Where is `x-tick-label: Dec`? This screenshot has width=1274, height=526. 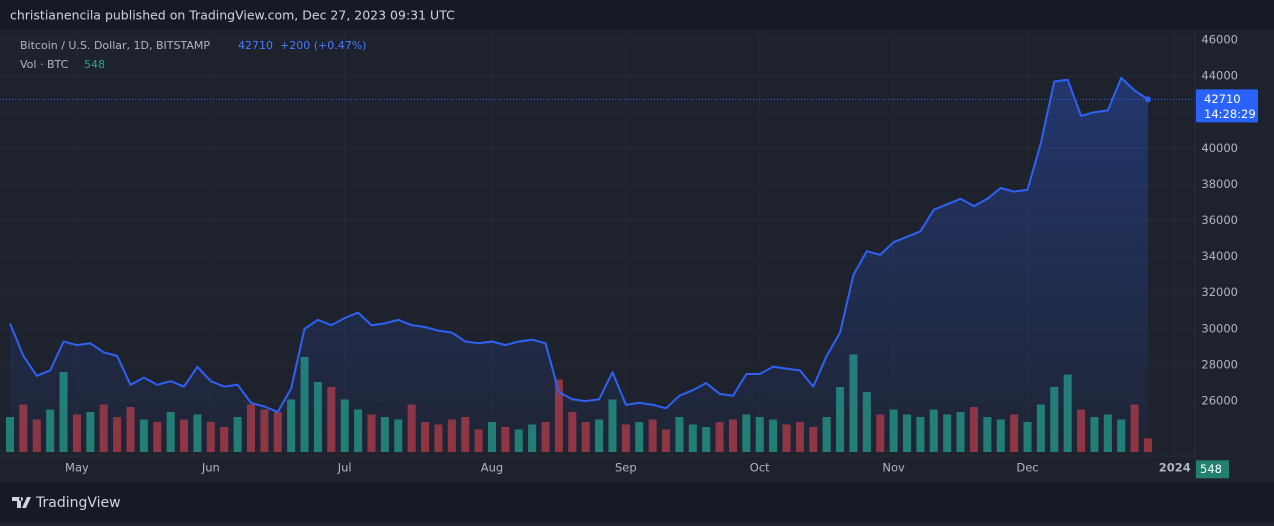 x-tick-label: Dec is located at coordinates (1027, 468).